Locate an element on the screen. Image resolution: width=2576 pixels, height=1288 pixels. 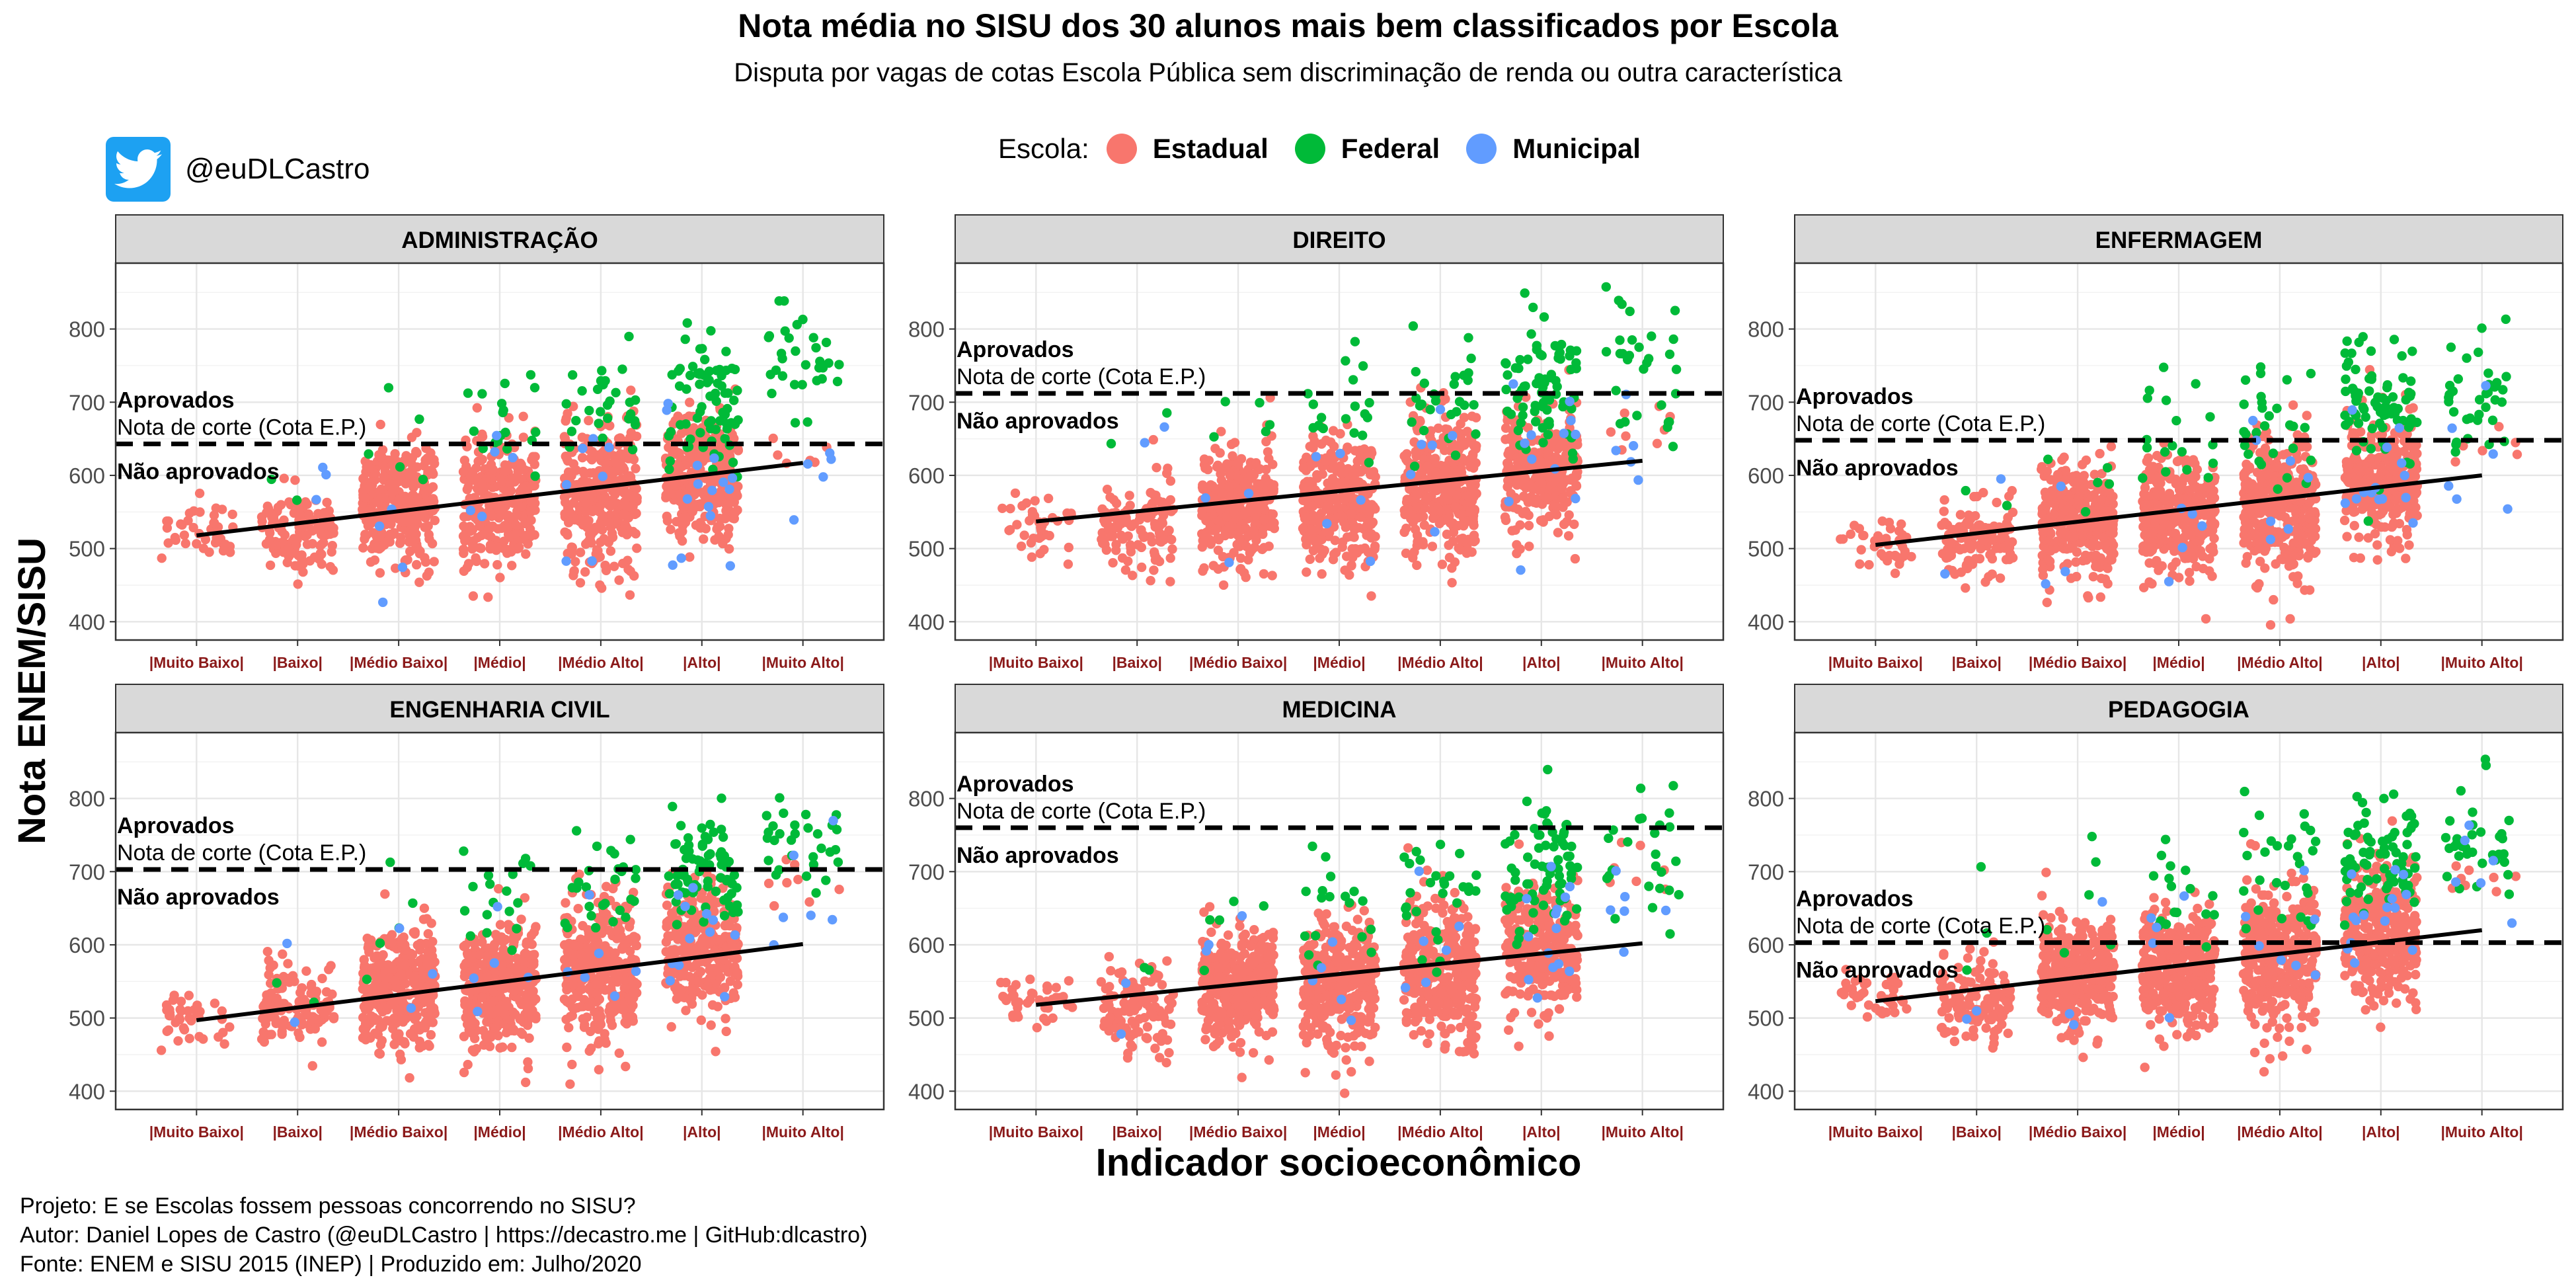
x-tick-label: |Médio| is located at coordinates (1339, 662).